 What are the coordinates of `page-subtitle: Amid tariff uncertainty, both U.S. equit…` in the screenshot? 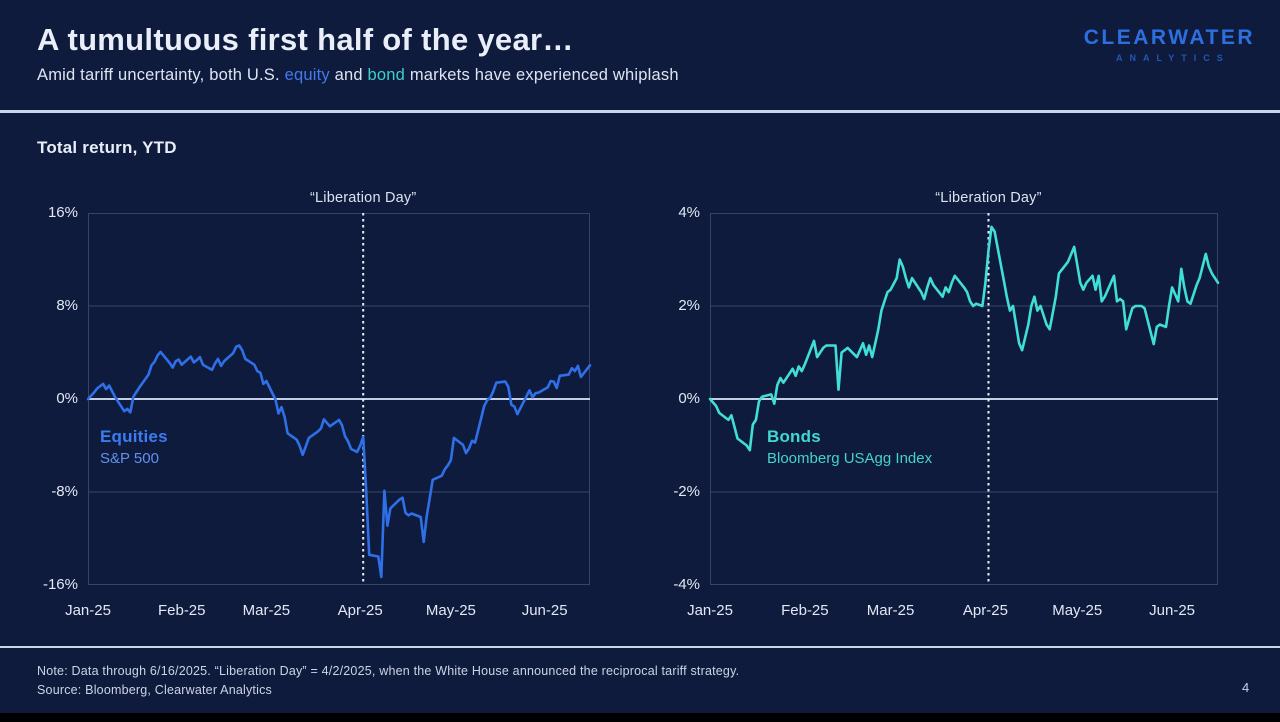 It's located at (358, 75).